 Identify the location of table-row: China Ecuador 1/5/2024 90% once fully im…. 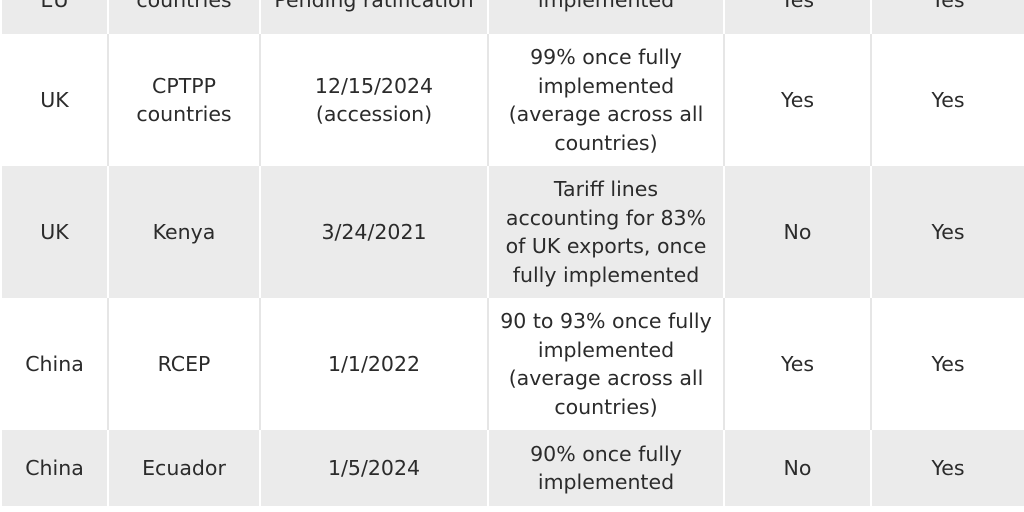
(512, 468).